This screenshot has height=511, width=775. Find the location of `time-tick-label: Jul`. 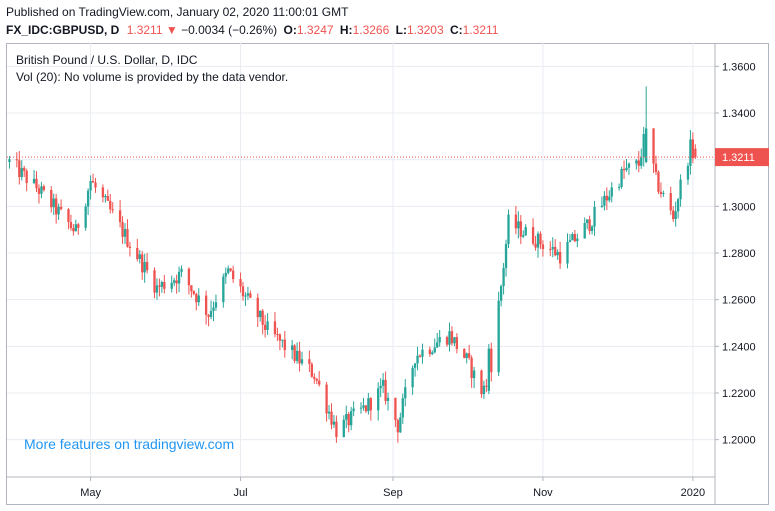

time-tick-label: Jul is located at coordinates (241, 493).